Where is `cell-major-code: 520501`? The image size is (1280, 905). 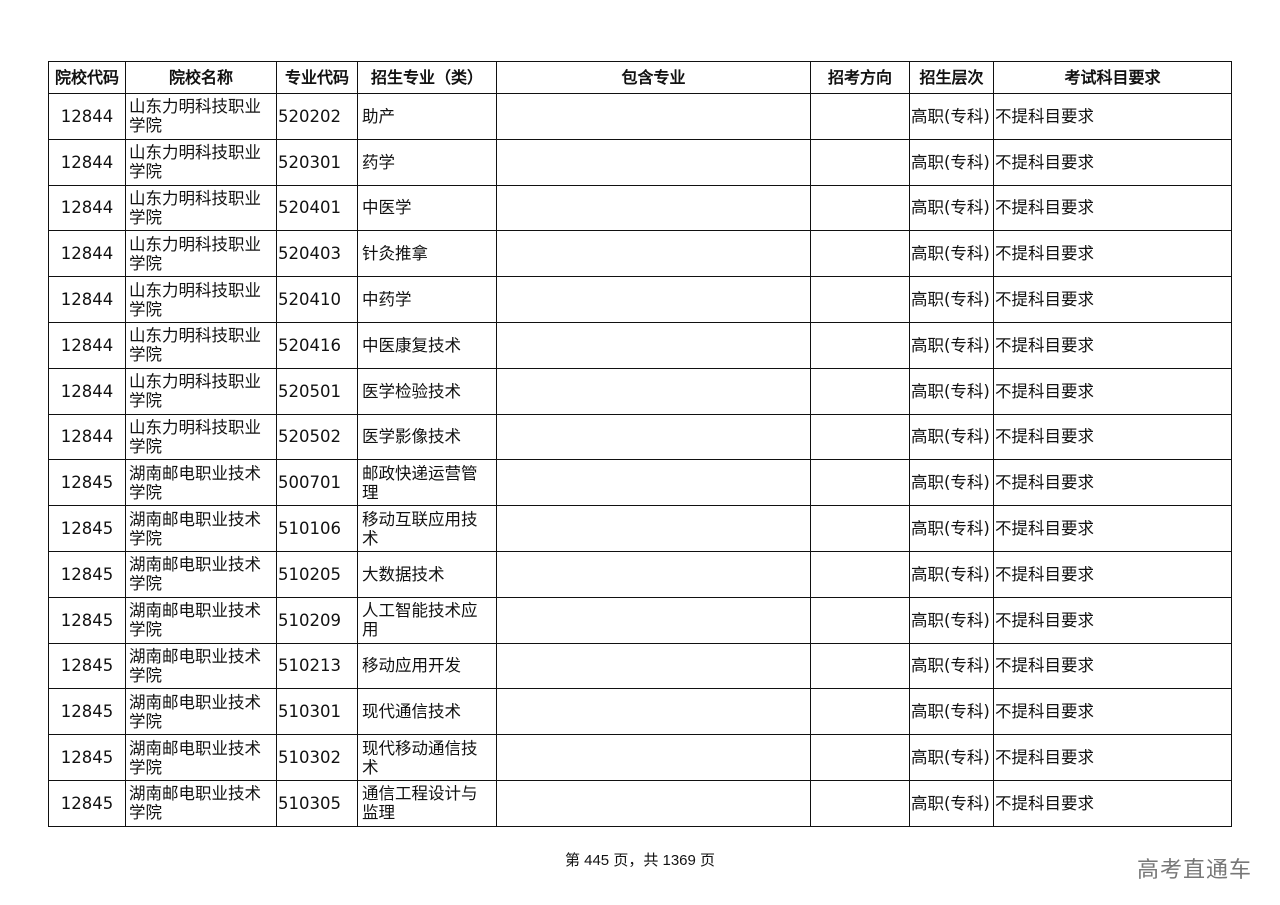
cell-major-code: 520501 is located at coordinates (317, 391).